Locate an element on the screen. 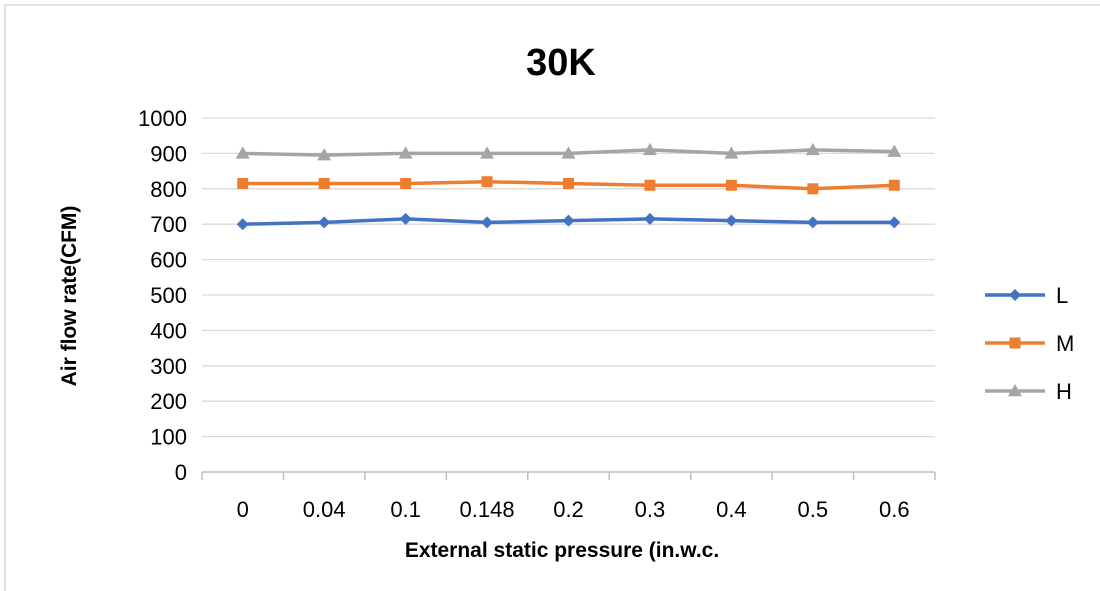 Image resolution: width=1100 pixels, height=591 pixels. legend-label: H is located at coordinates (1064, 391).